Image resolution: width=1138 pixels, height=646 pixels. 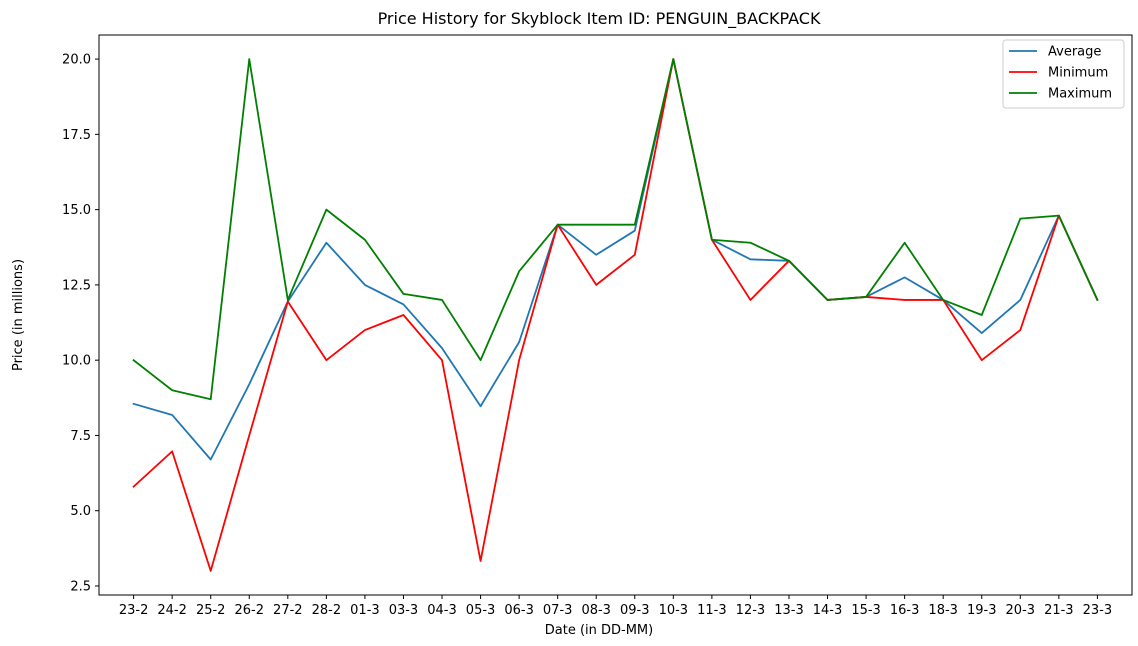 I want to click on y-tick-label: 15.0, so click(x=76, y=210).